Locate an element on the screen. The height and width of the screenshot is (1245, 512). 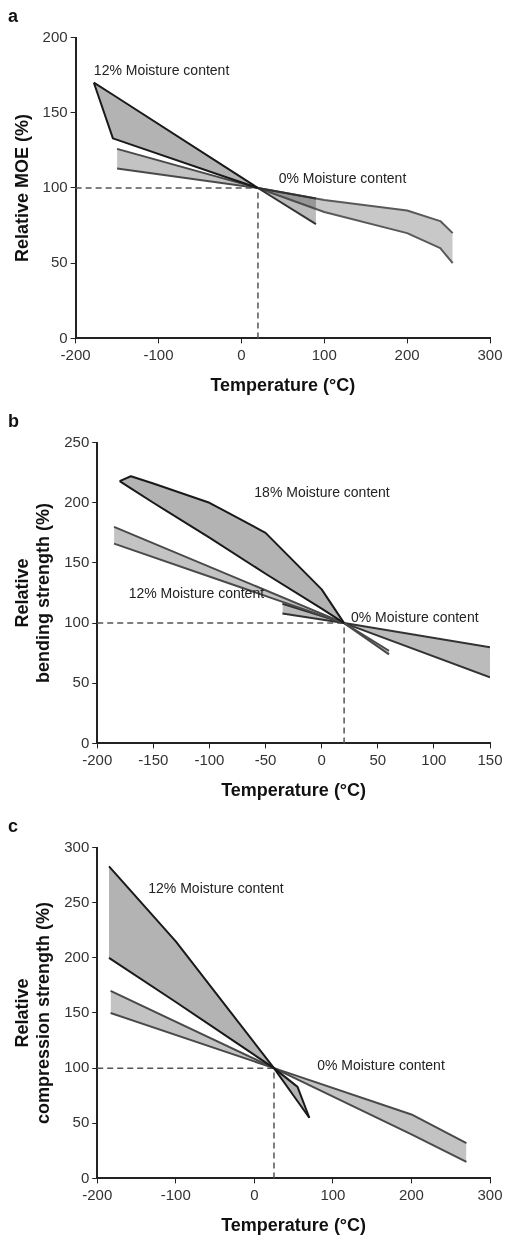
y-tick-label: 300 is located at coordinates (77, 846).